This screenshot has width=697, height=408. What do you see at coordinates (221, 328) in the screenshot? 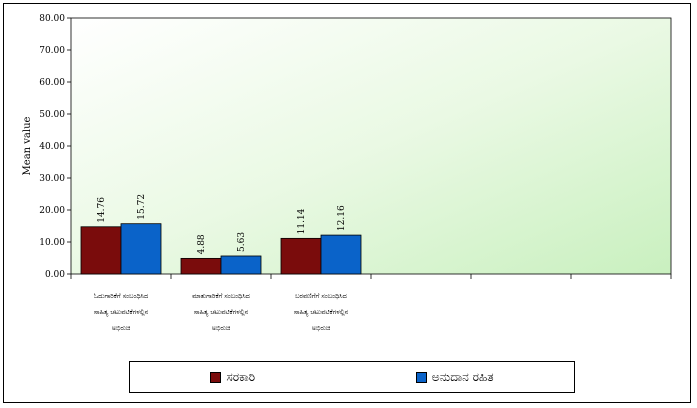
I see `category-label-1-line-2: ಅಭಿರುಚಿ` at bounding box center [221, 328].